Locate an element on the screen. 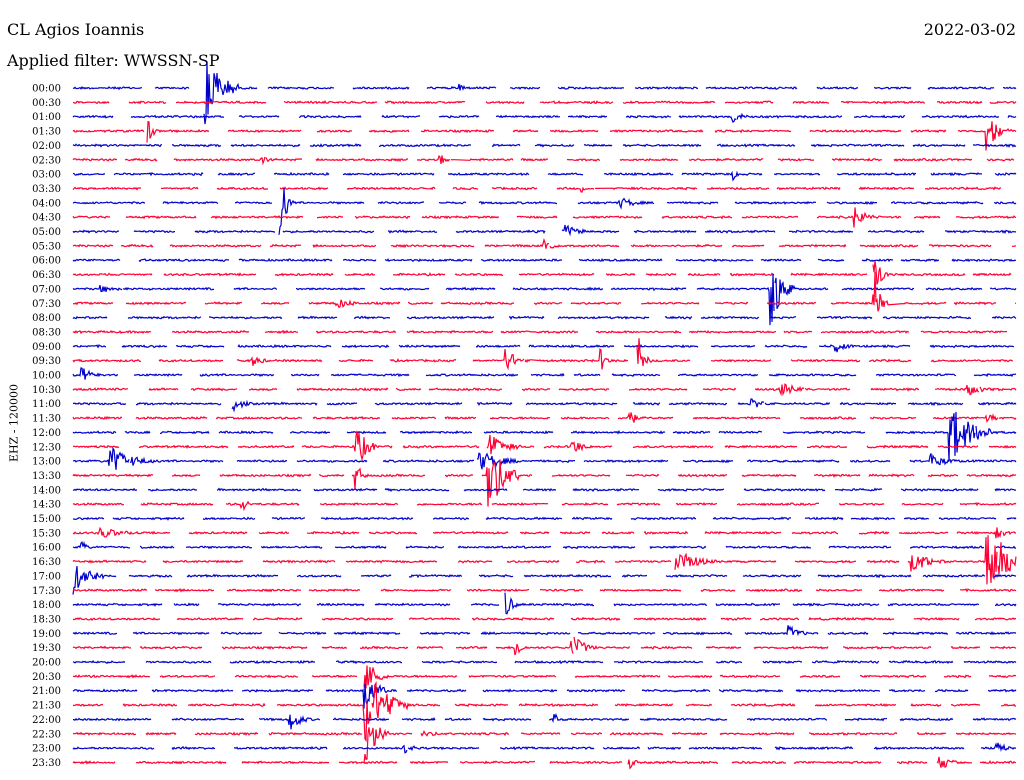 This screenshot has width=1024, height=780. time-label: 02:00 is located at coordinates (46, 146).